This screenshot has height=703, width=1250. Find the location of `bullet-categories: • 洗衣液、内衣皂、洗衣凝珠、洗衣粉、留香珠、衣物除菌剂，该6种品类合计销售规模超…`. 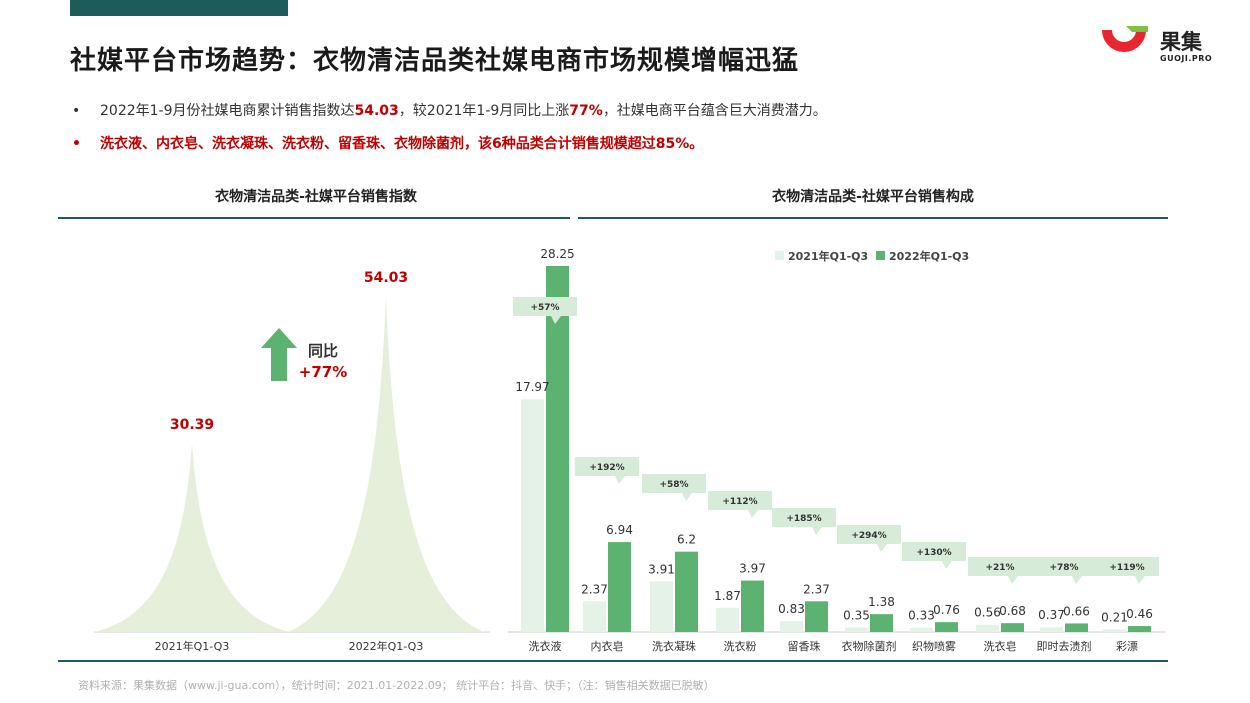

bullet-categories: • 洗衣液、内衣皂、洗衣凝珠、洗衣粉、留香珠、衣物除菌剂，该6种品类合计销售规模超… is located at coordinates (387, 143).